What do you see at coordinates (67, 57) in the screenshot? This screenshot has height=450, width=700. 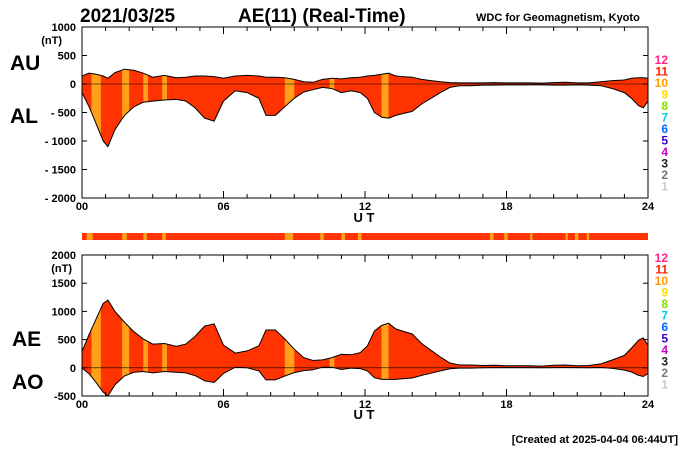 I see `p1-ytick-label: 500` at bounding box center [67, 57].